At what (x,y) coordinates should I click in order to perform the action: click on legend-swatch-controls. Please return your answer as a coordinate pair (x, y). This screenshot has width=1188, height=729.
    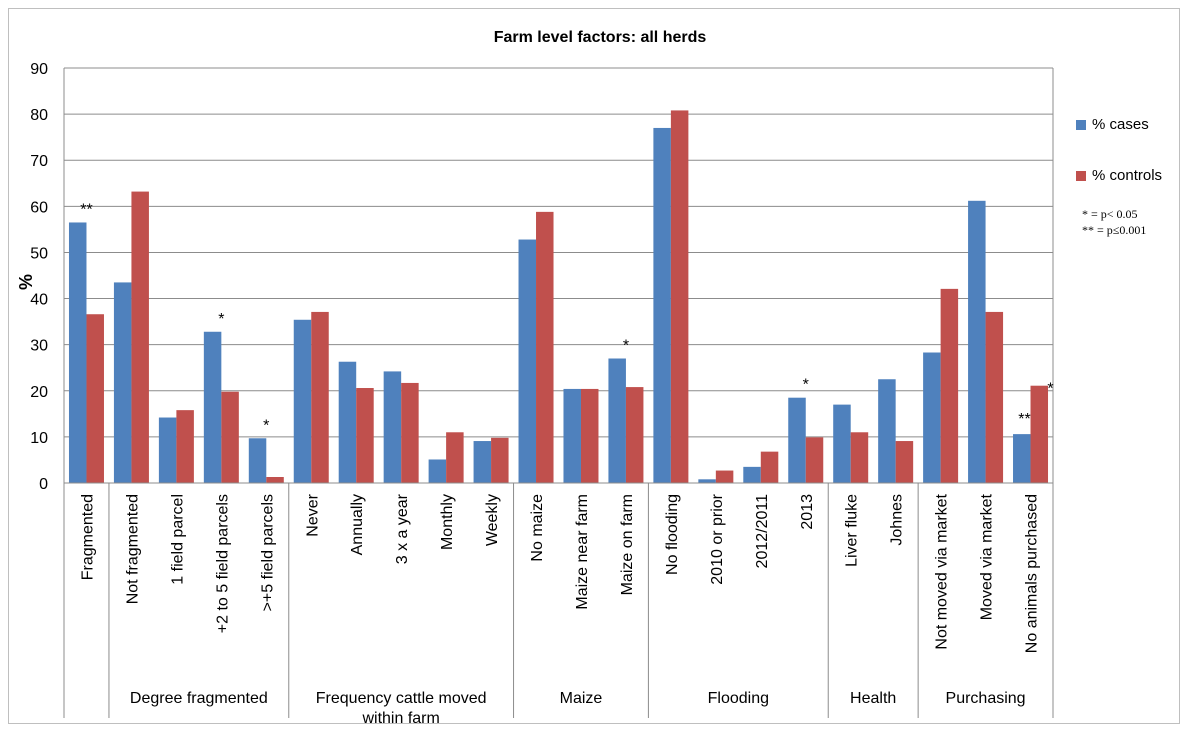
    Looking at the image, I should click on (1081, 175).